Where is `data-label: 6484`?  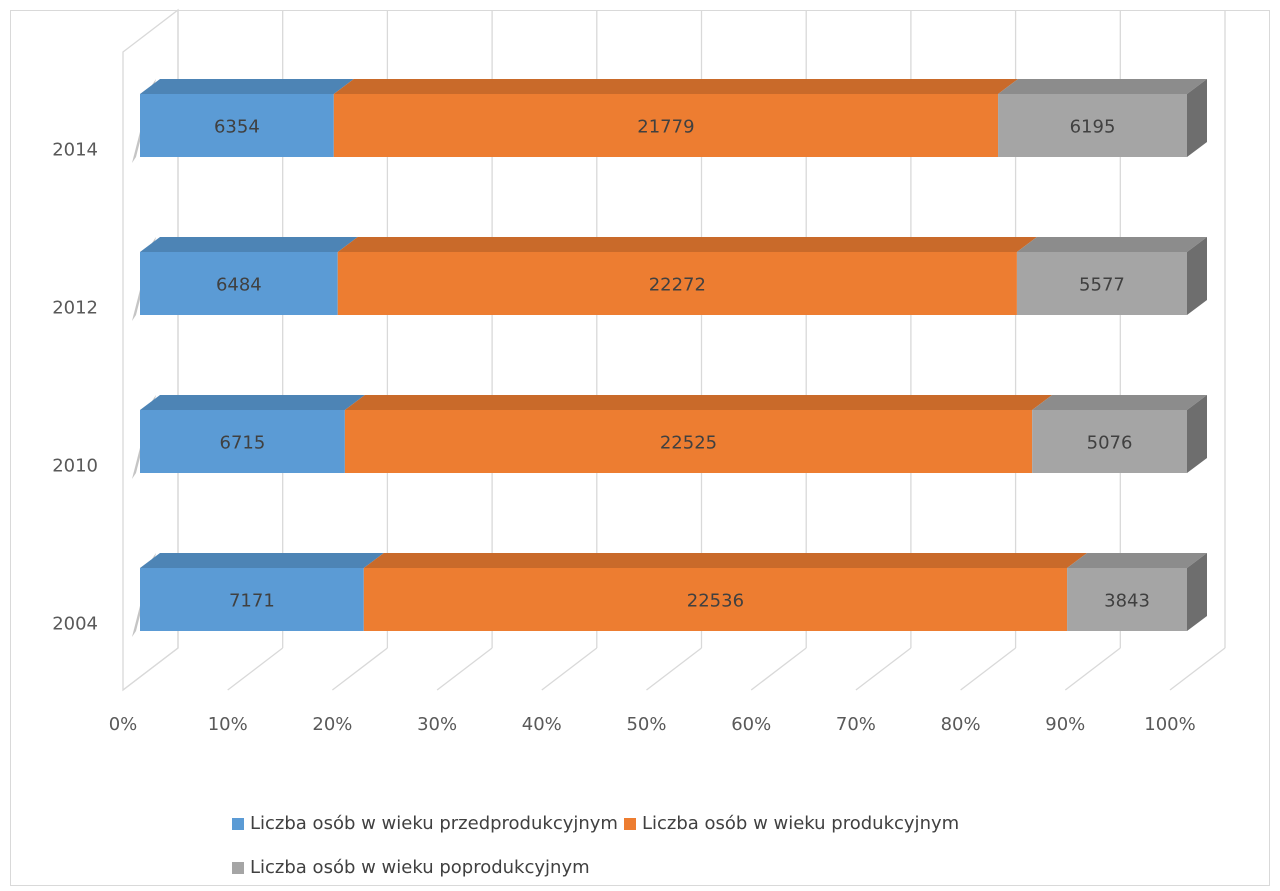 data-label: 6484 is located at coordinates (239, 285).